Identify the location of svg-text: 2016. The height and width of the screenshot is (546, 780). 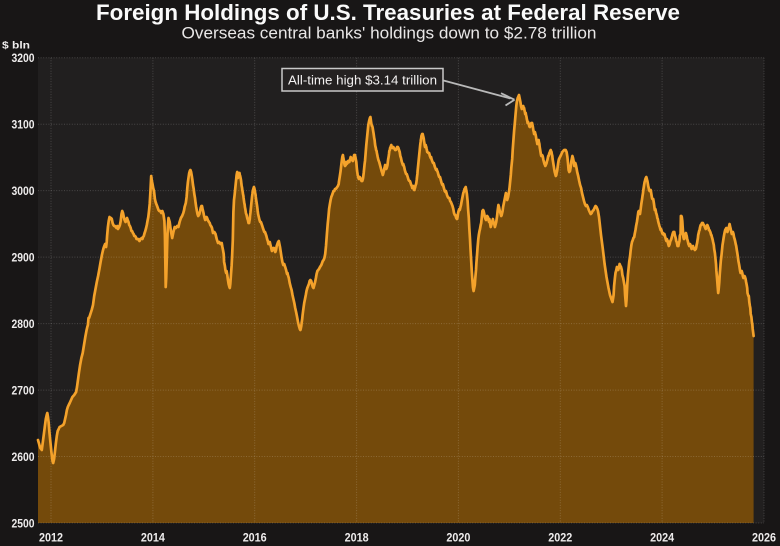
(255, 538).